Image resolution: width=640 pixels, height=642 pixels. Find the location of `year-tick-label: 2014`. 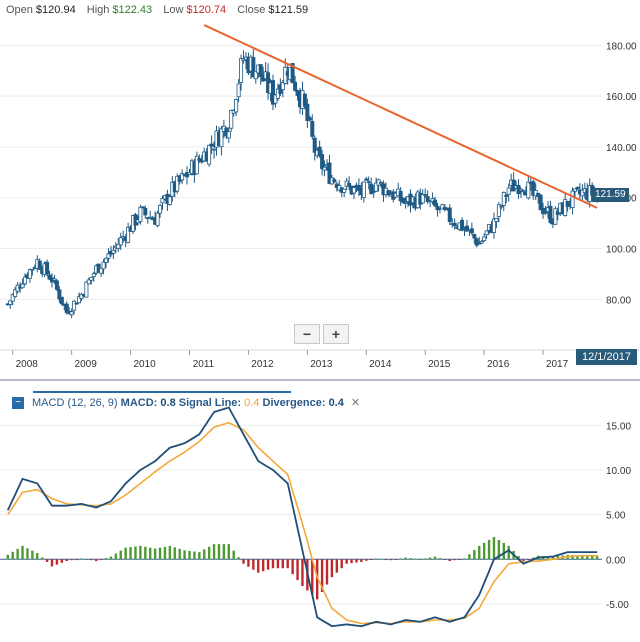

year-tick-label: 2014 is located at coordinates (380, 364).